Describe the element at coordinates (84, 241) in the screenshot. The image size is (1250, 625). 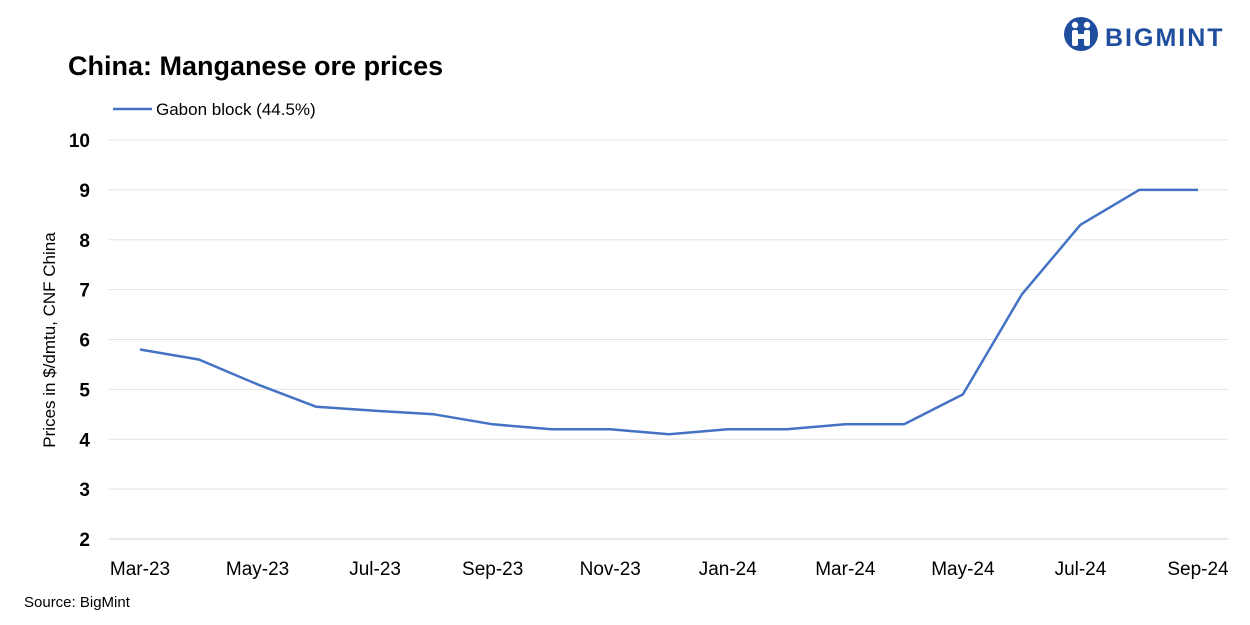
I see `y-tick-label: 8` at that location.